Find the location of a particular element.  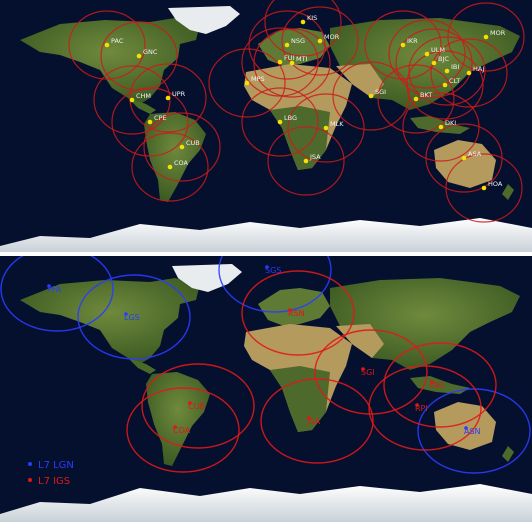

station-dot-pac is located at coordinates (107, 45).